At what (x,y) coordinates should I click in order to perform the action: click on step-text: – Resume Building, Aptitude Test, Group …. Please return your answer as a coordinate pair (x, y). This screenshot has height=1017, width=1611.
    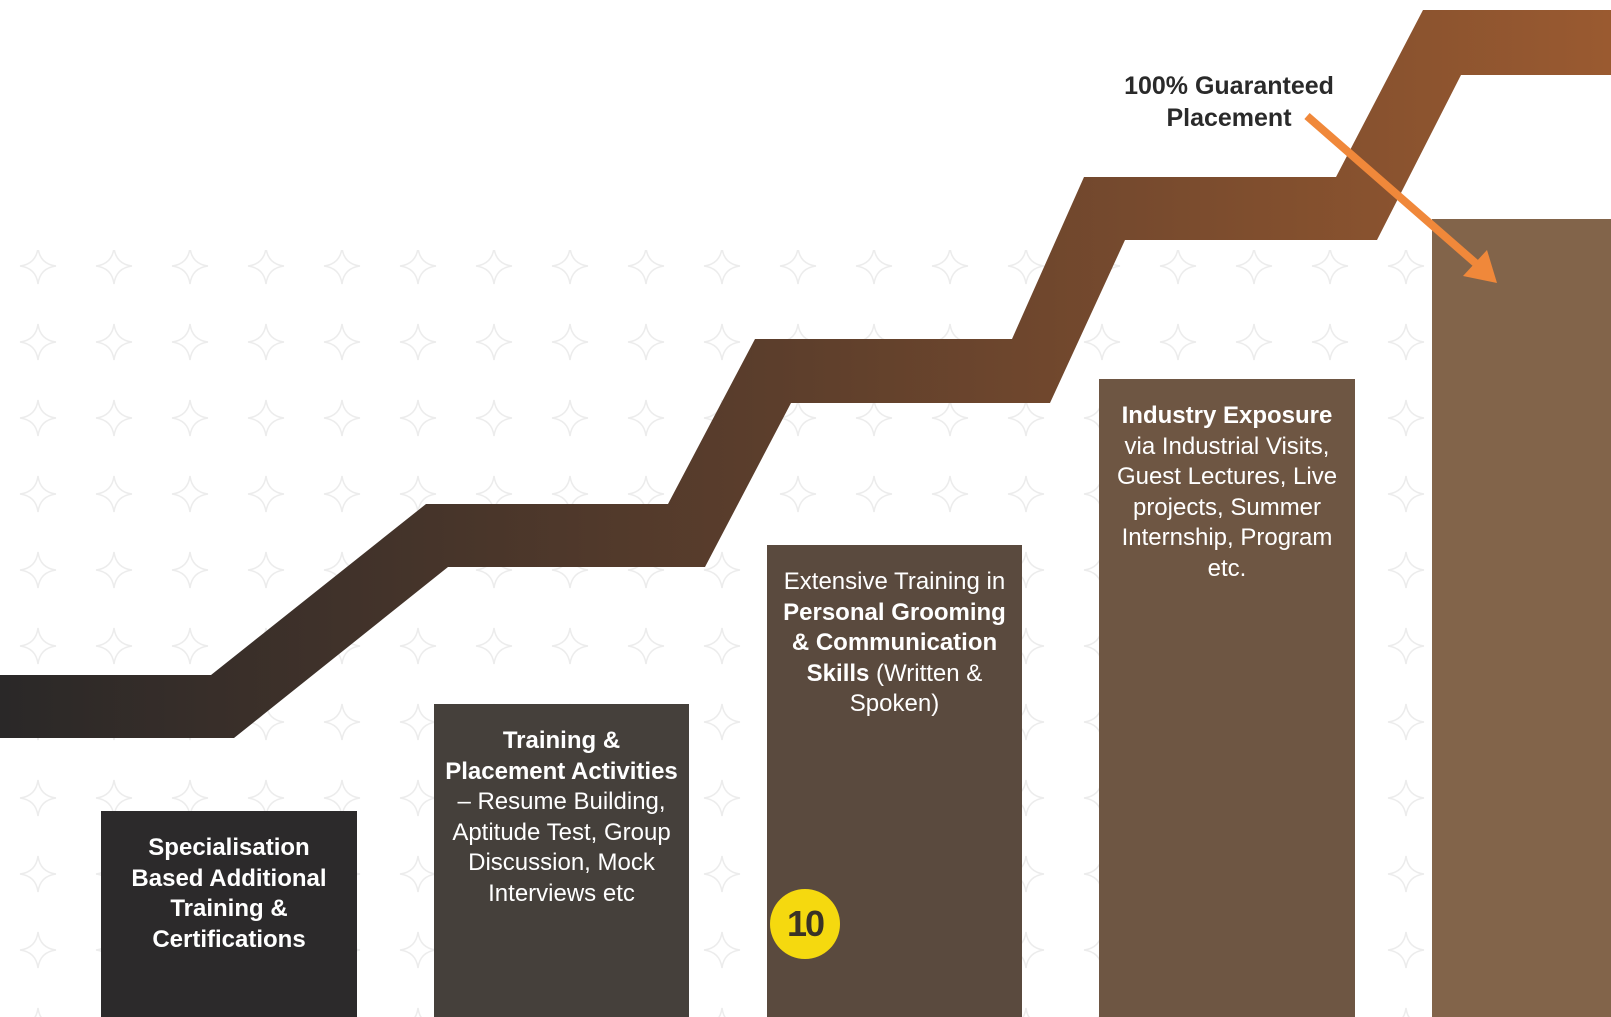
    Looking at the image, I should click on (561, 847).